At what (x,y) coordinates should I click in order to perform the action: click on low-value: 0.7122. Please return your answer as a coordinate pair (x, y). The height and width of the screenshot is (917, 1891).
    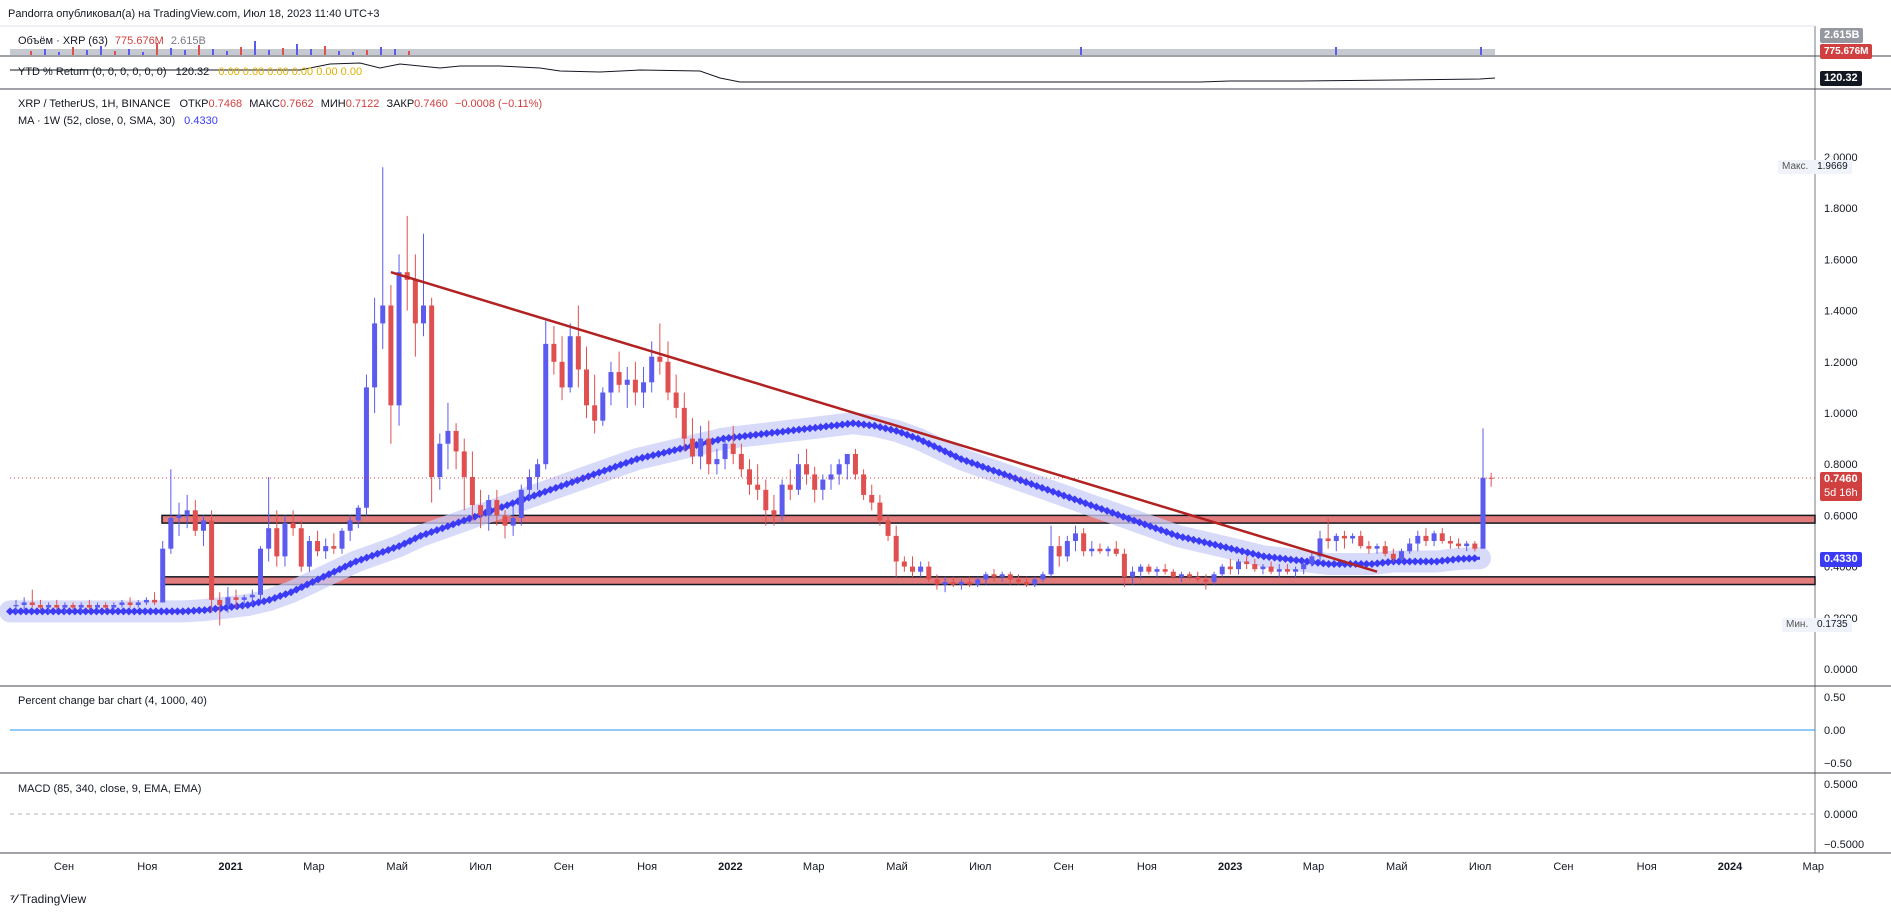
    Looking at the image, I should click on (362, 104).